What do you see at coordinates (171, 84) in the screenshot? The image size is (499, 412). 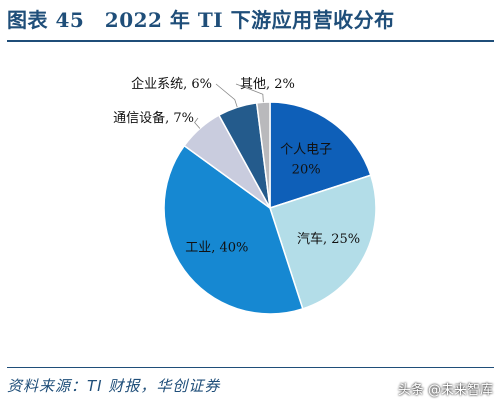 I see `slice-label-5: 企业系统, 6%` at bounding box center [171, 84].